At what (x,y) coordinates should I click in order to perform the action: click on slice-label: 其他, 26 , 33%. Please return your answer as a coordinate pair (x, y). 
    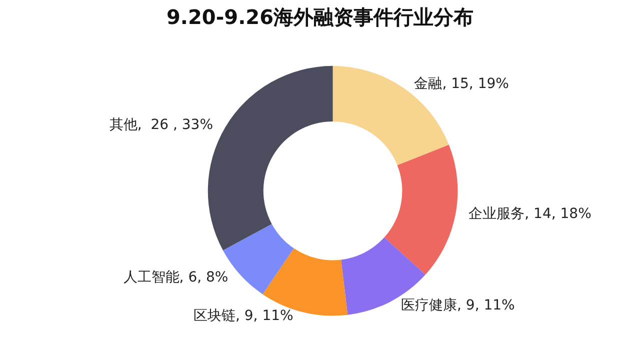
    Looking at the image, I should click on (161, 124).